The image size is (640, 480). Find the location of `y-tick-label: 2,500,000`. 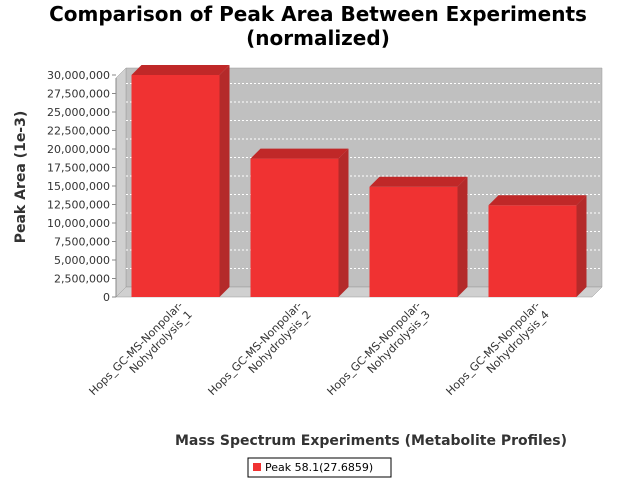

y-tick-label: 2,500,000 is located at coordinates (82, 279).